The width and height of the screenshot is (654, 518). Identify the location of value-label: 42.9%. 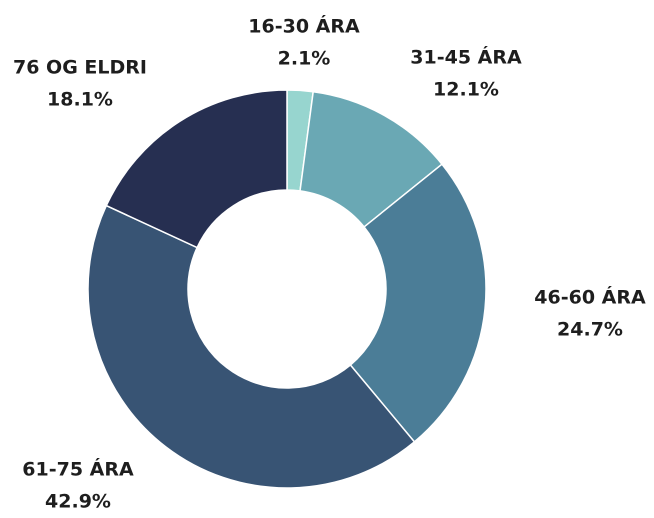
(78, 502).